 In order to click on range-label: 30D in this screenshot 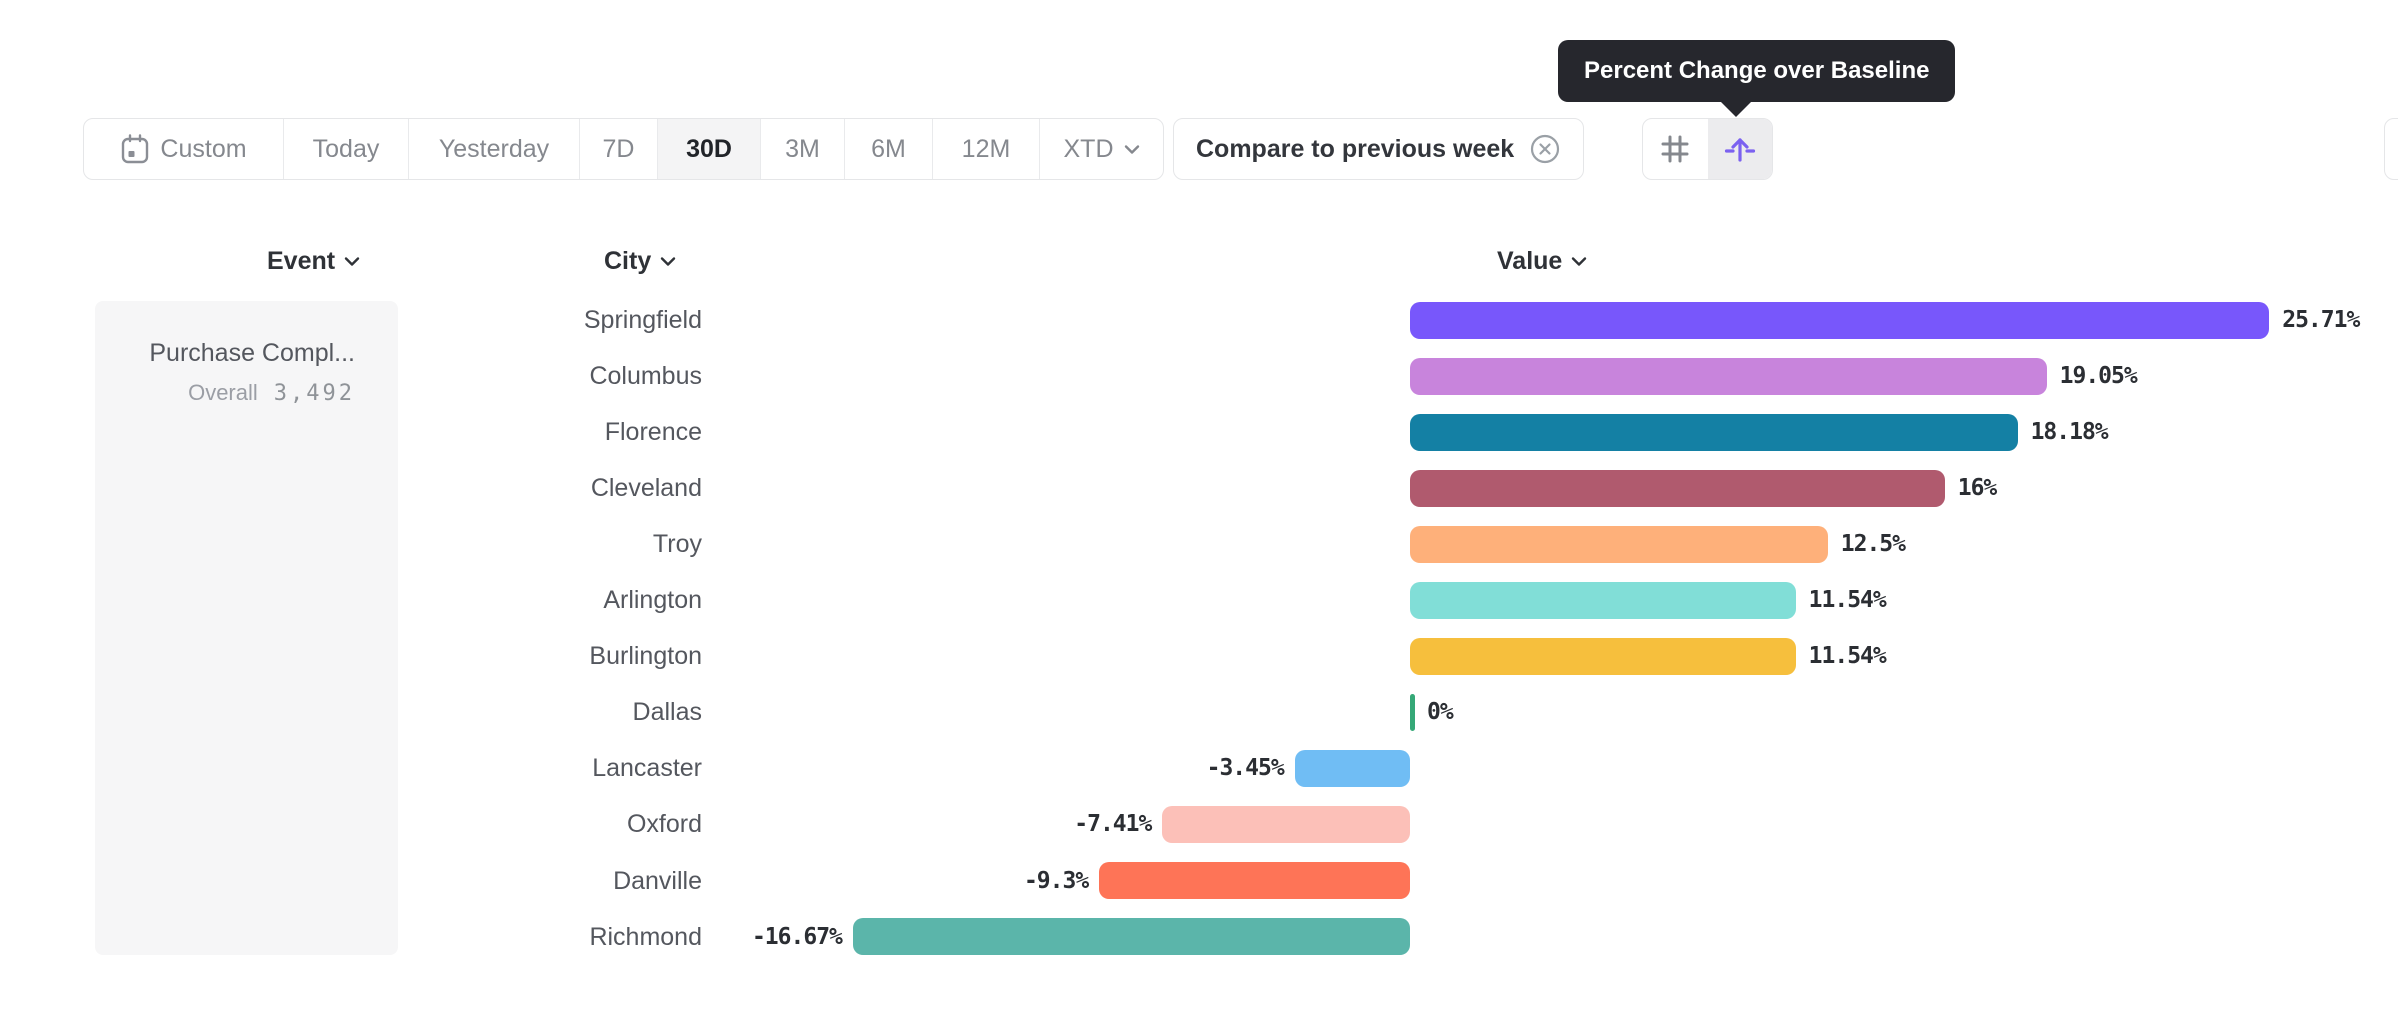, I will do `click(709, 148)`.